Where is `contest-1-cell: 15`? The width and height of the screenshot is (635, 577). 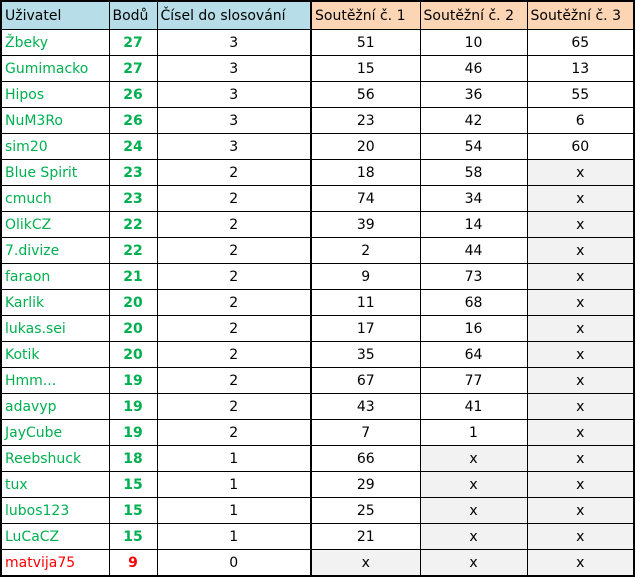 contest-1-cell: 15 is located at coordinates (365, 68).